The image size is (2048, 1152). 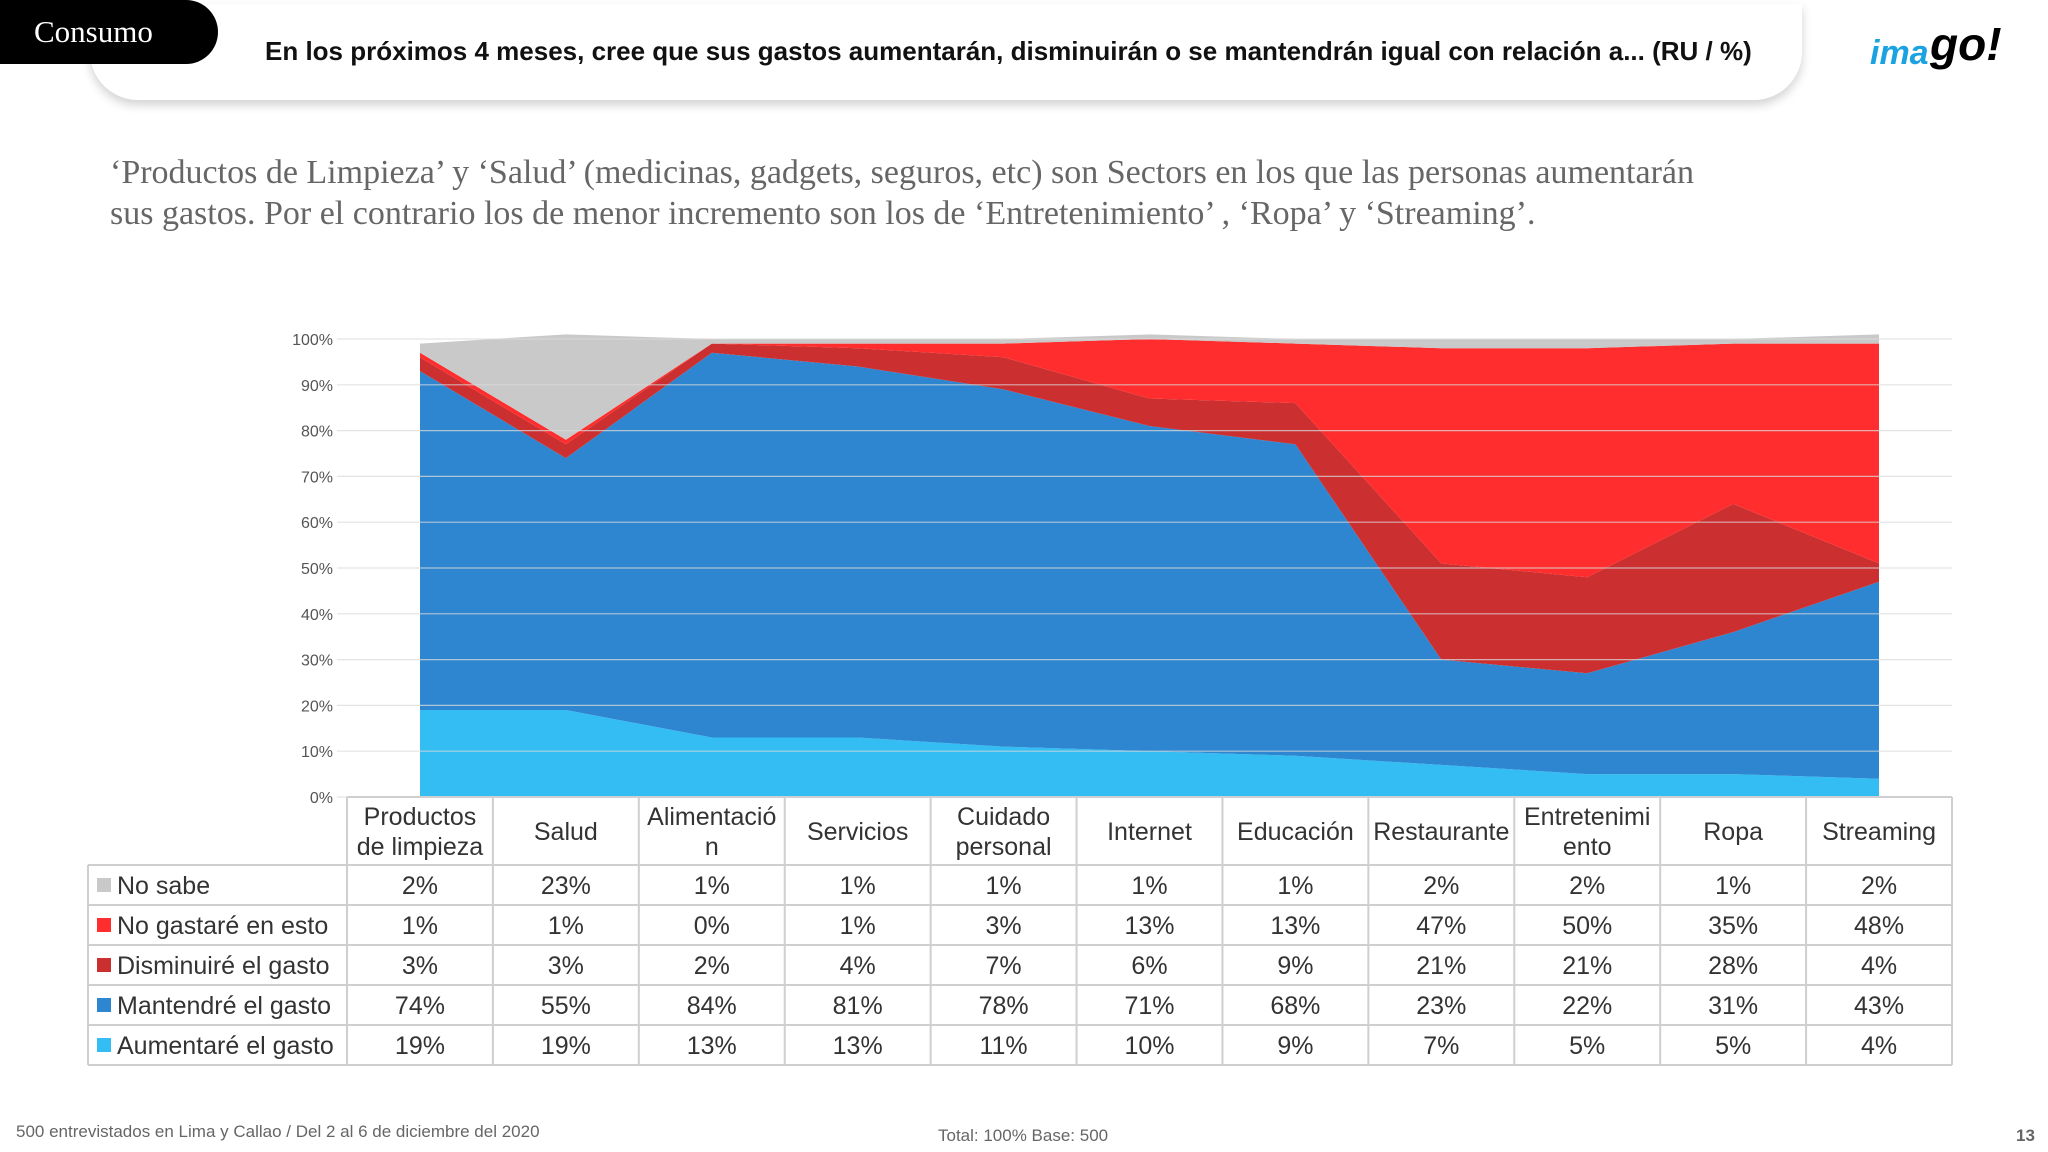 What do you see at coordinates (420, 1006) in the screenshot?
I see `table-cell: 74%` at bounding box center [420, 1006].